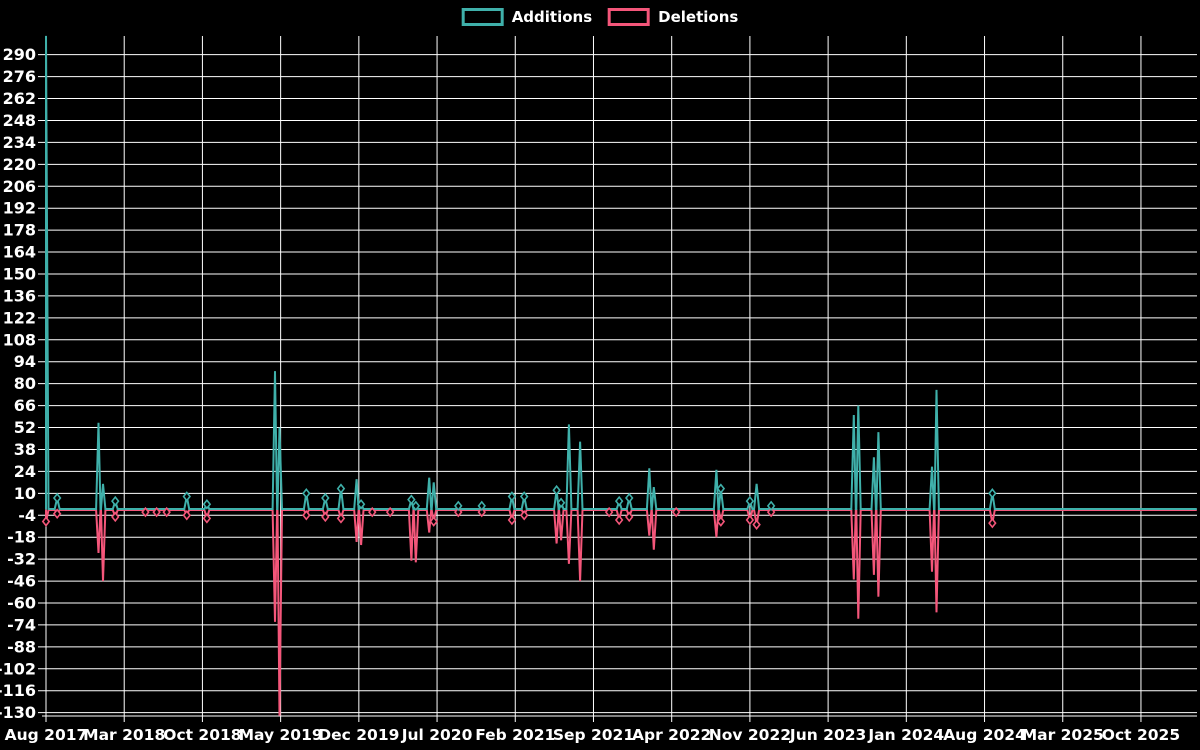 This screenshot has height=750, width=1200. Describe the element at coordinates (827, 735) in the screenshot. I see `x-axis-tick-label: Jun 2023` at that location.